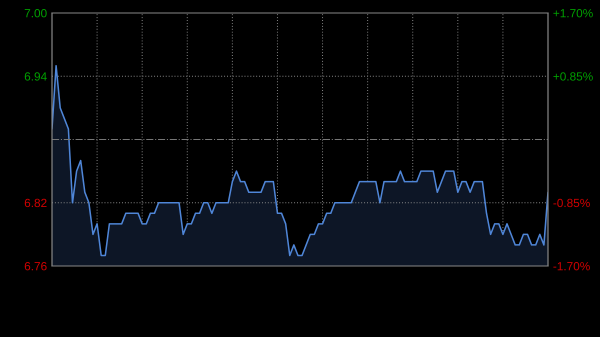  I want to click on y-tick-label: 6.82, so click(35, 203).